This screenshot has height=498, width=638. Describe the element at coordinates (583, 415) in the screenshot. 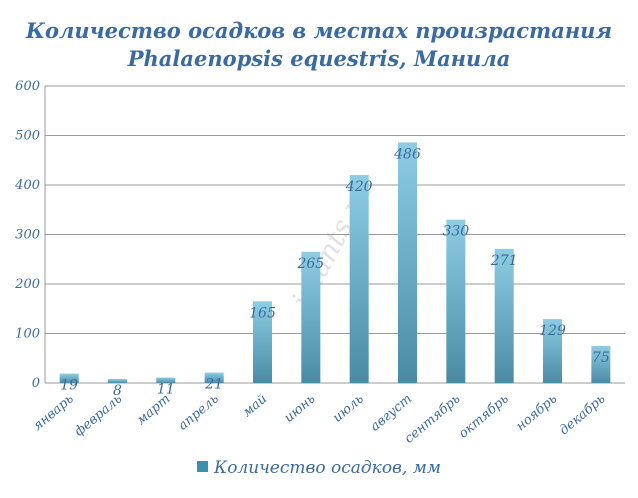

I see `x-tick-label: декабрь` at that location.